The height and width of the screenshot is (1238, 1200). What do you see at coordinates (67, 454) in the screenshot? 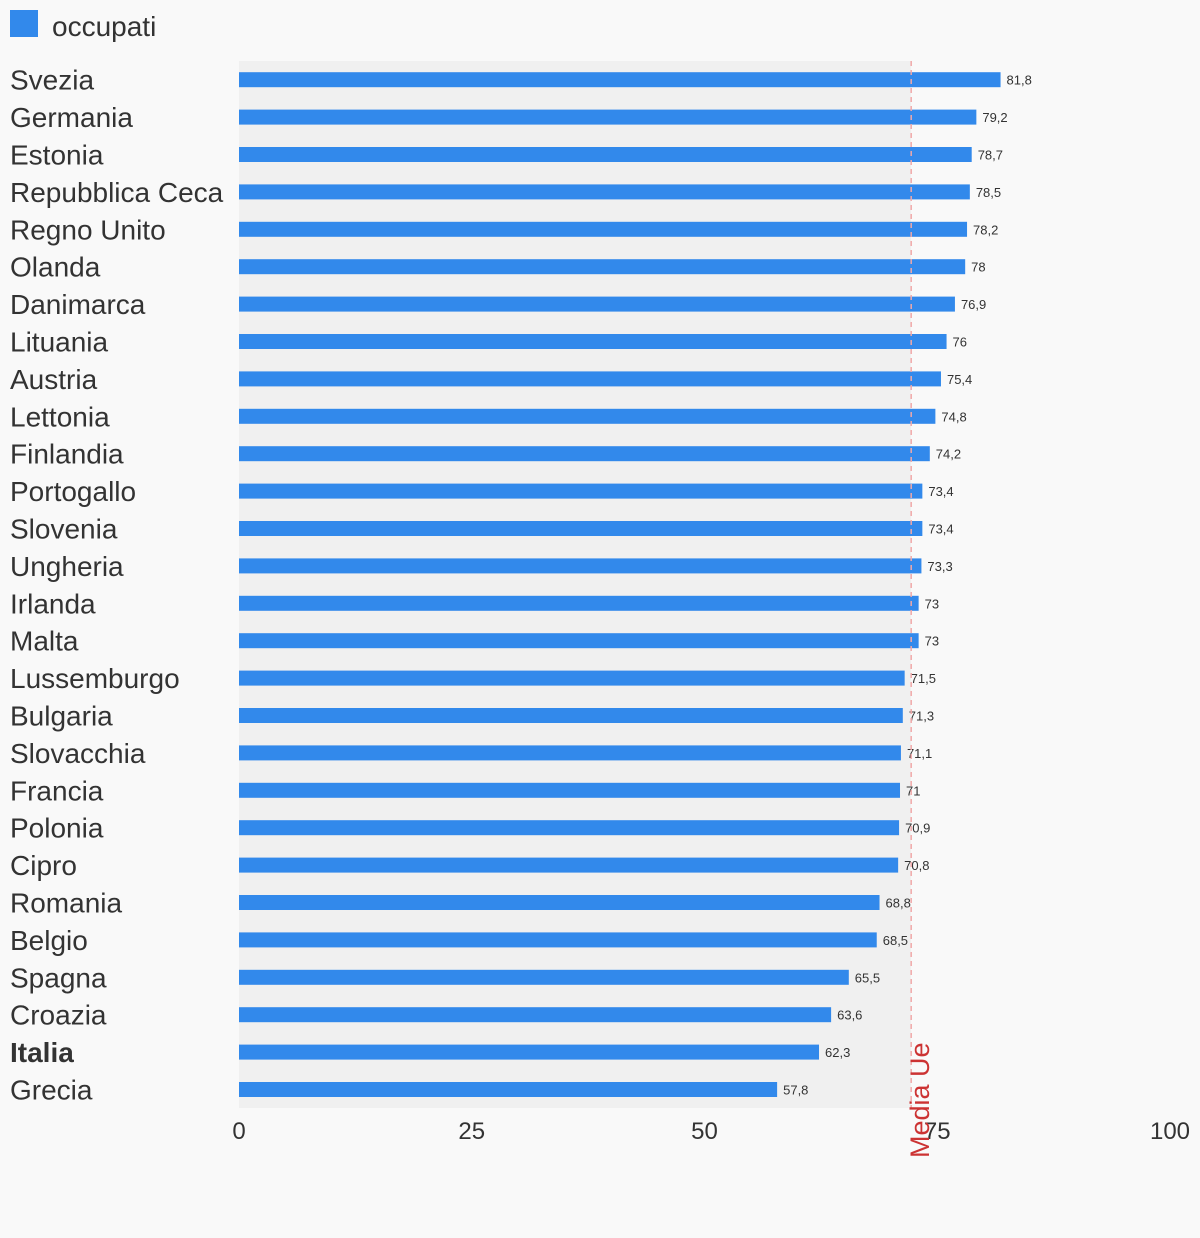
I see `category-label: Finlandia` at bounding box center [67, 454].